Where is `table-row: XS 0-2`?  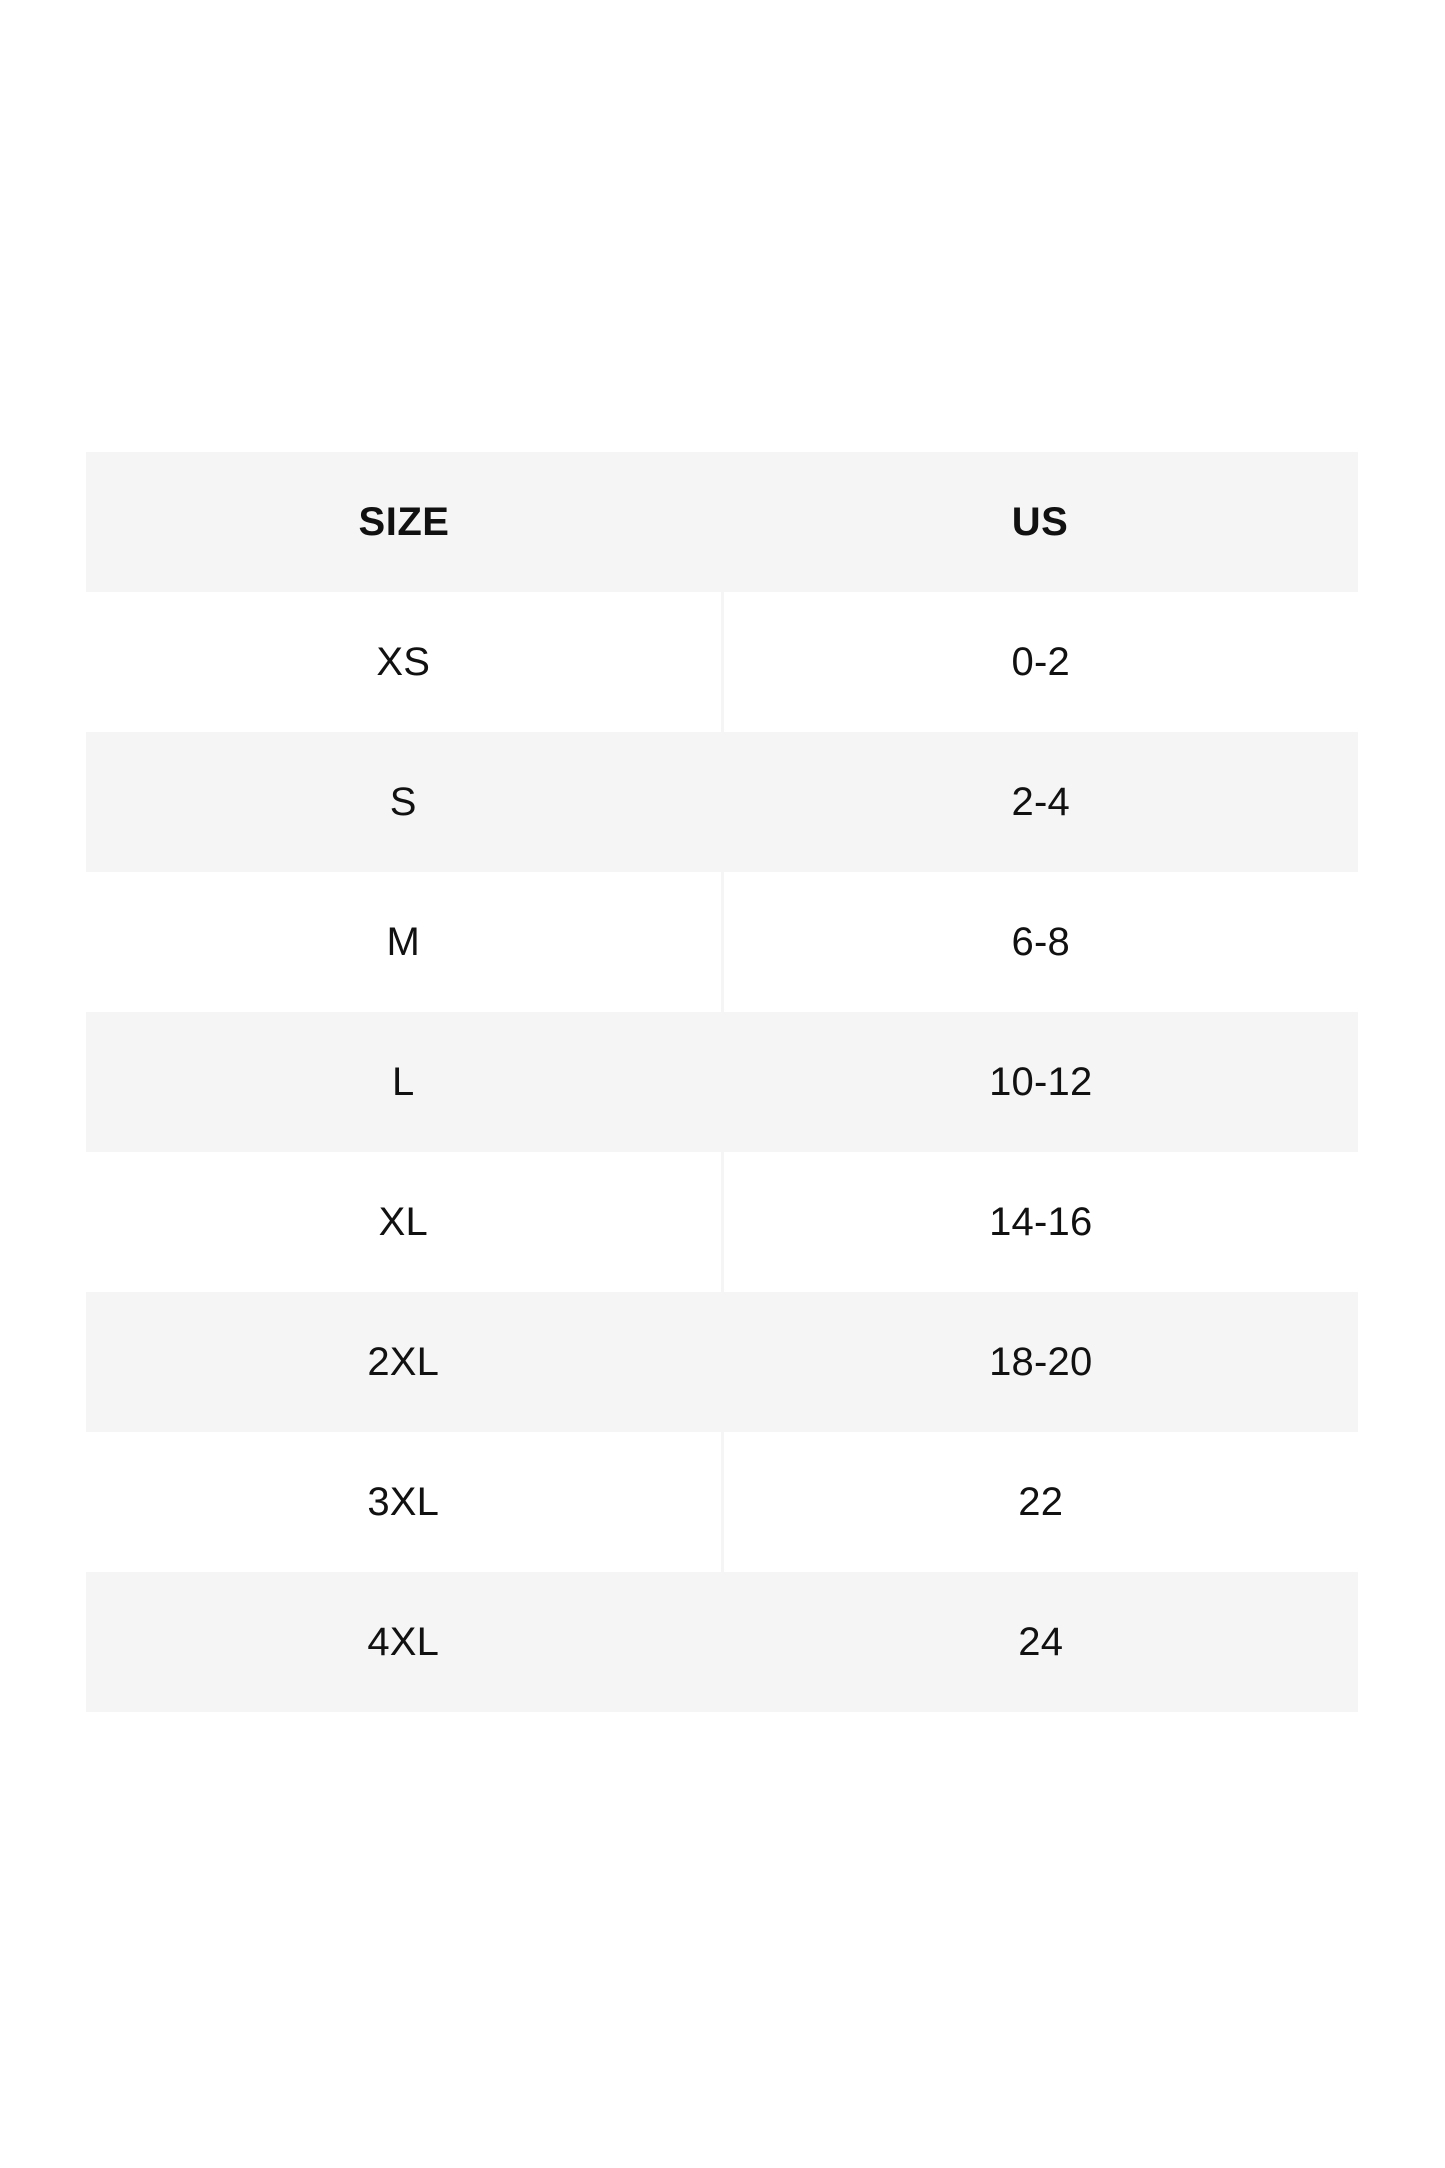
table-row: XS 0-2 is located at coordinates (722, 662).